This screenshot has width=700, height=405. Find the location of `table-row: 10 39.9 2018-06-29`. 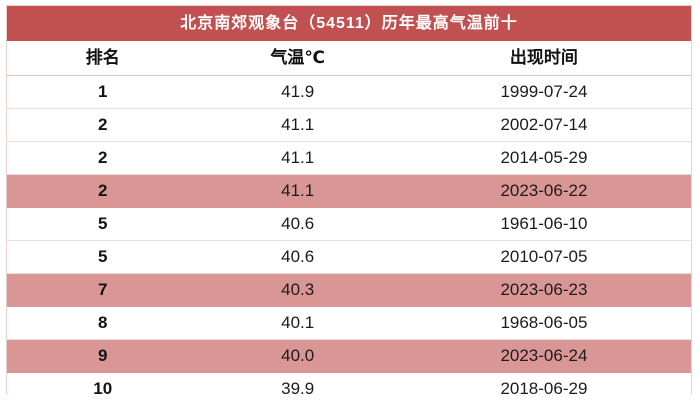

table-row: 10 39.9 2018-06-29 is located at coordinates (349, 389).